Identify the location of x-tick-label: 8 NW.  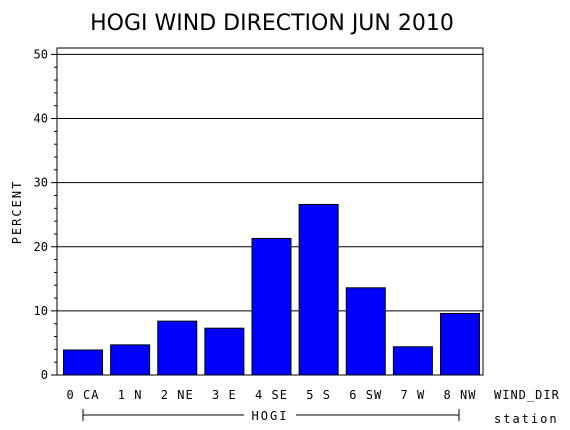
(460, 395).